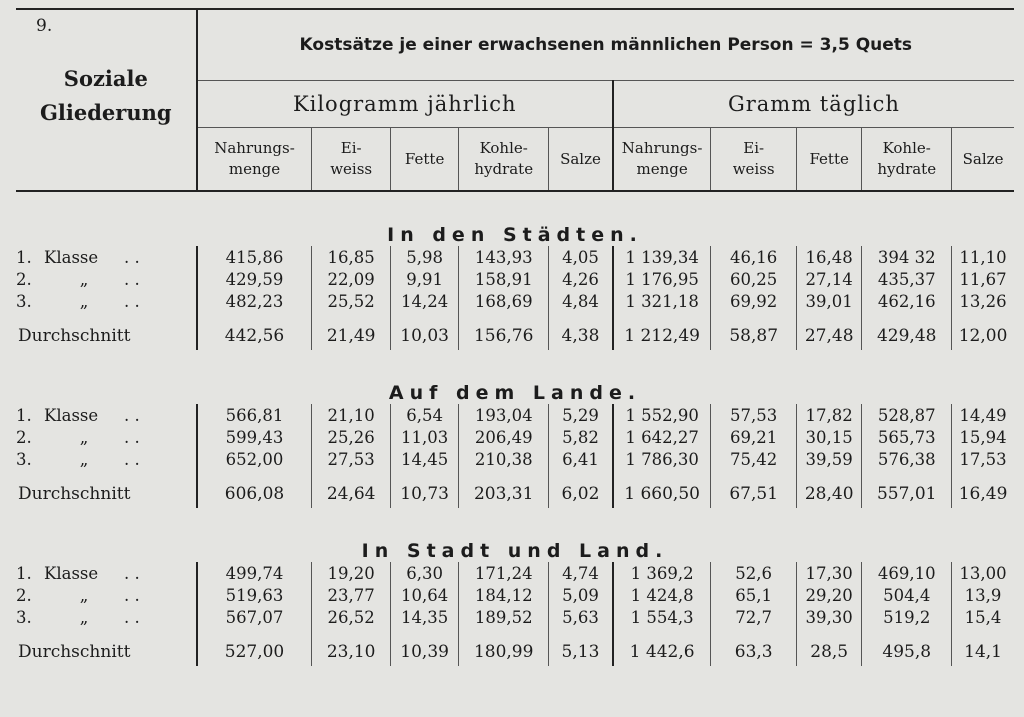  What do you see at coordinates (662, 459) in the screenshot?
I see `table-cell: 1 786,30` at bounding box center [662, 459].